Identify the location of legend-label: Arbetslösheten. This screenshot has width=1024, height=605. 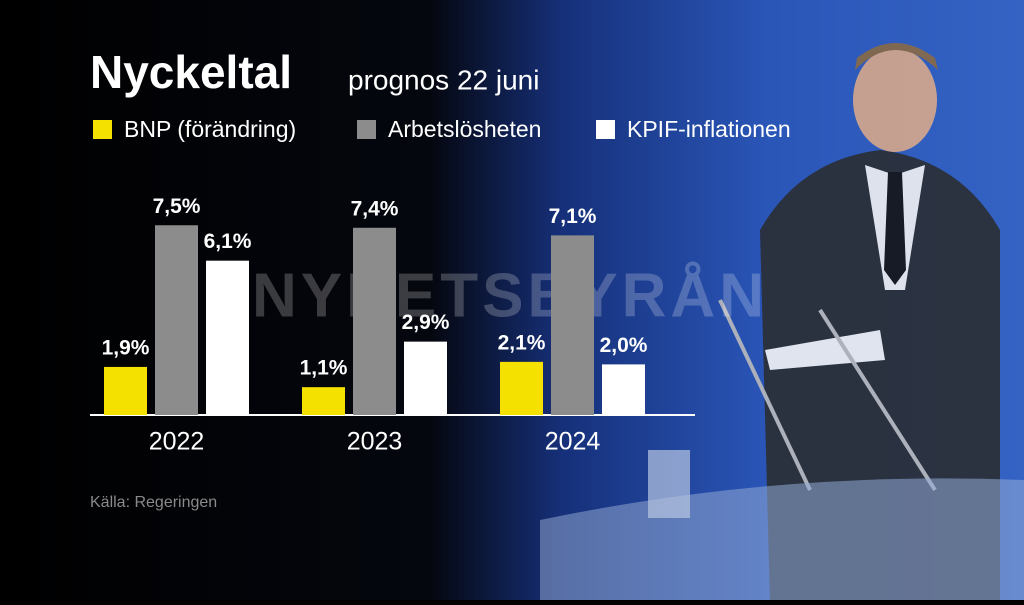
(464, 129).